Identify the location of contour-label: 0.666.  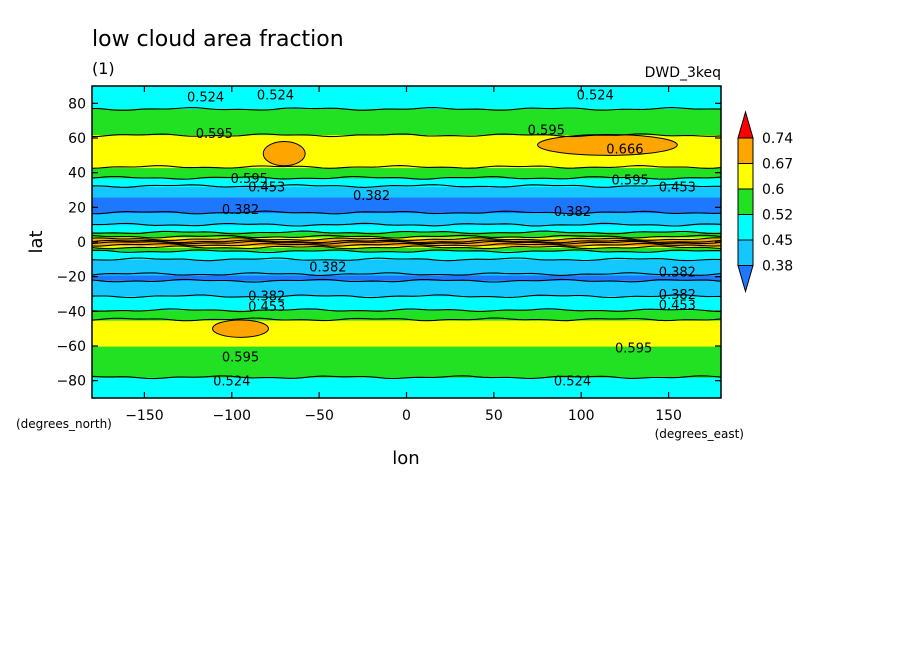
(624, 149).